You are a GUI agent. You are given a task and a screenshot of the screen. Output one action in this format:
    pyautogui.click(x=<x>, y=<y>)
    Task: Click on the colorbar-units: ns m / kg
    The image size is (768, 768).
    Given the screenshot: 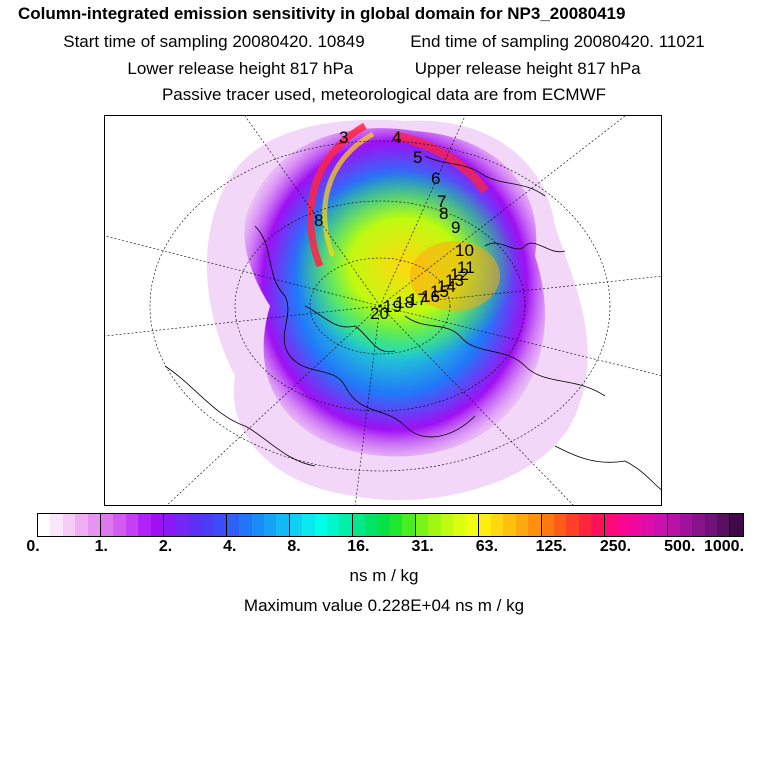 What is the action you would take?
    pyautogui.click(x=384, y=575)
    